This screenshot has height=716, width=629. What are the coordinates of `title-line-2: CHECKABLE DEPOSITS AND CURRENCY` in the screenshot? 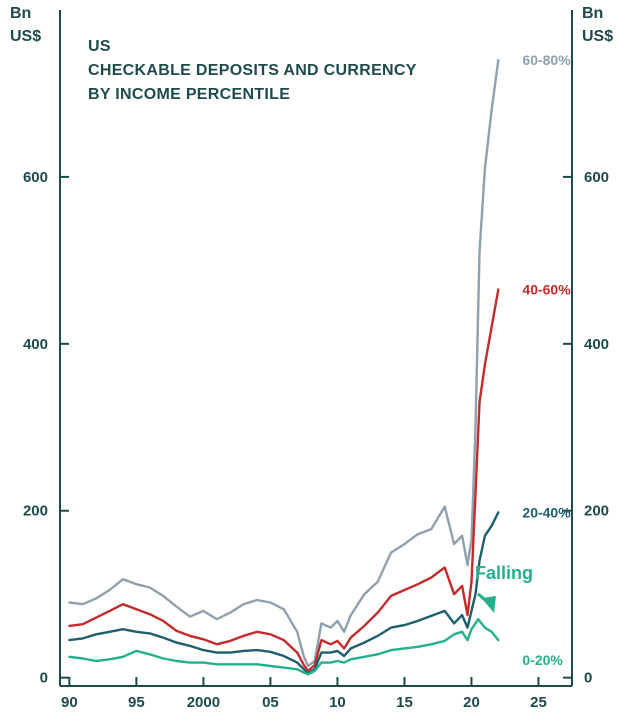 It's located at (252, 70).